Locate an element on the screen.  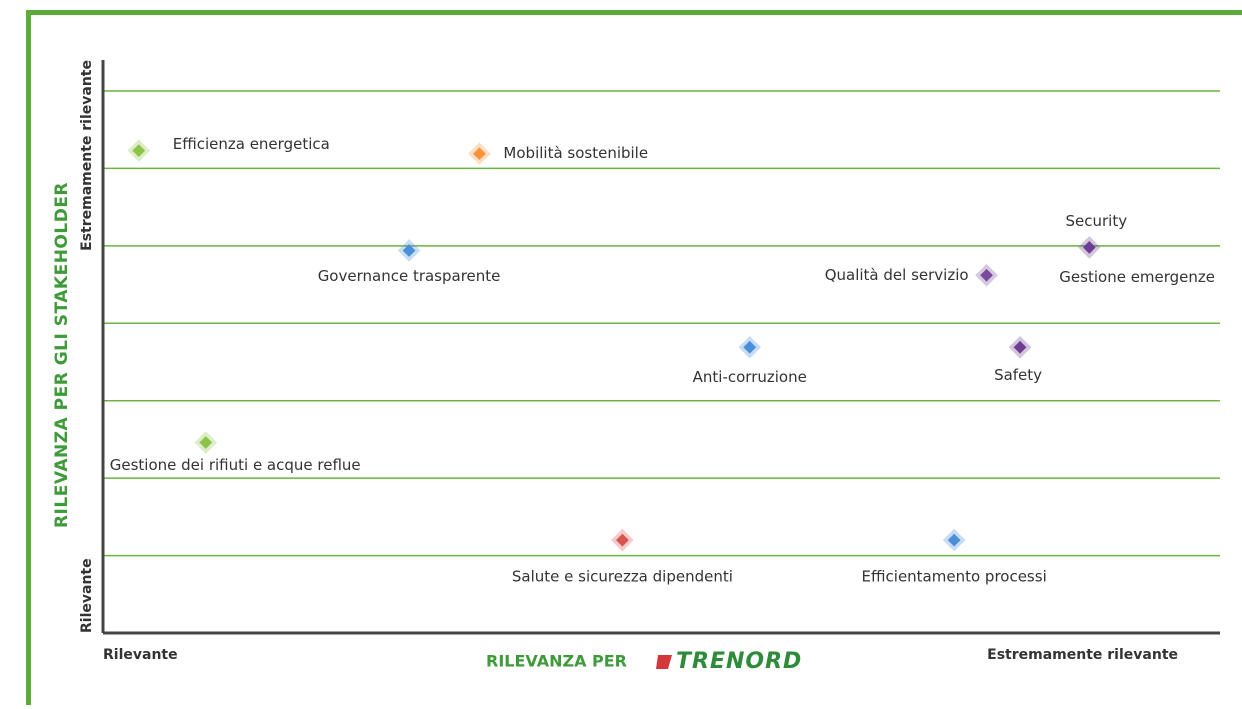
frame-left is located at coordinates (28, 357).